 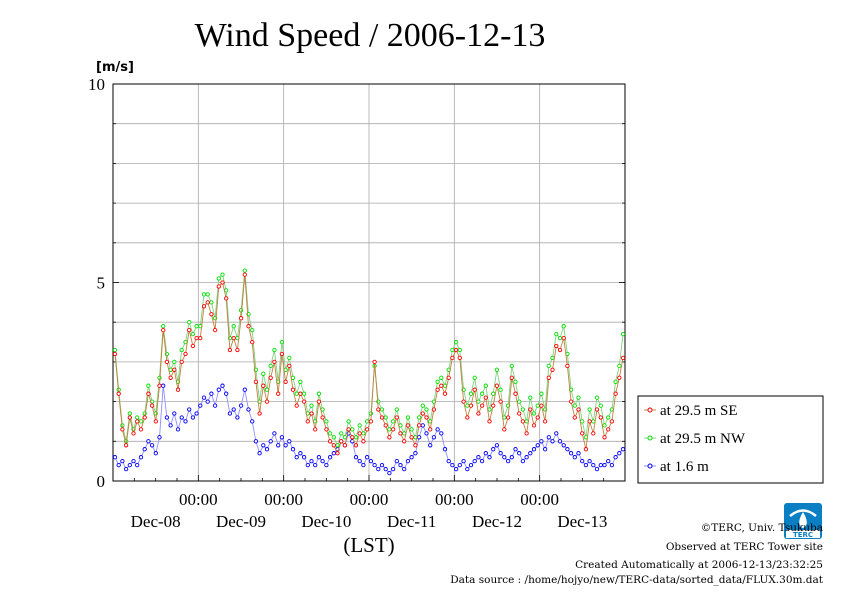 I want to click on x-axis-time-labels: 00:00 00:00 00:00 00:00 00:00, so click(x=369, y=499).